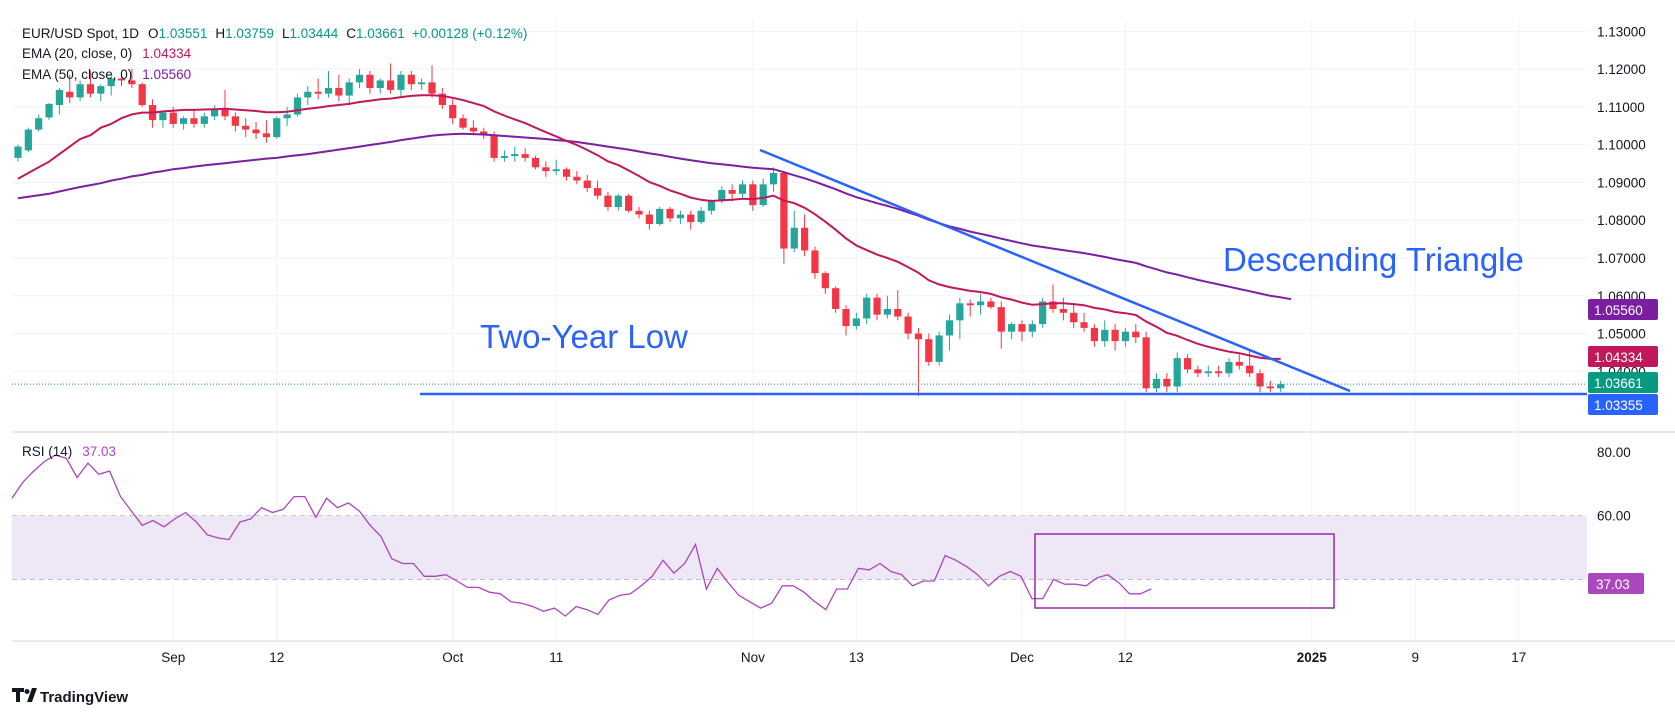  What do you see at coordinates (1022, 657) in the screenshot?
I see `time-tick-label: Dec` at bounding box center [1022, 657].